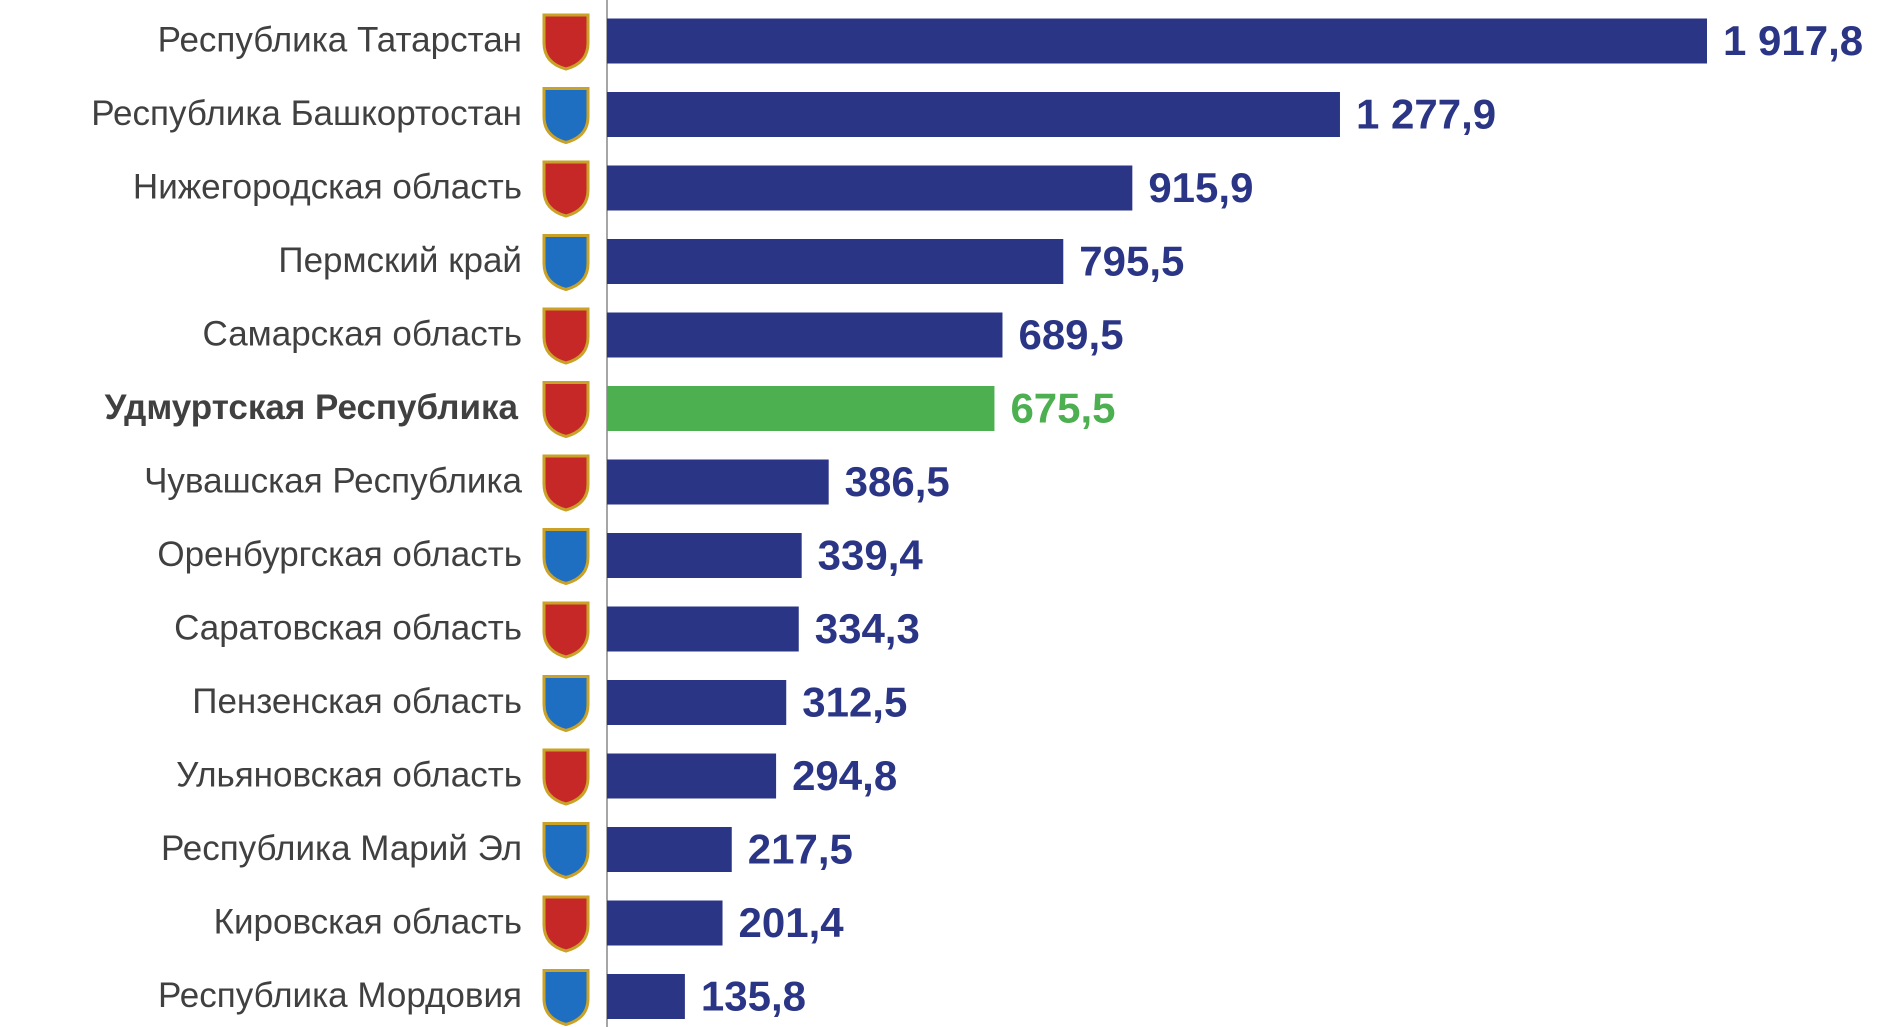 The width and height of the screenshot is (1888, 1027). I want to click on value-label: 334,3, so click(867, 628).